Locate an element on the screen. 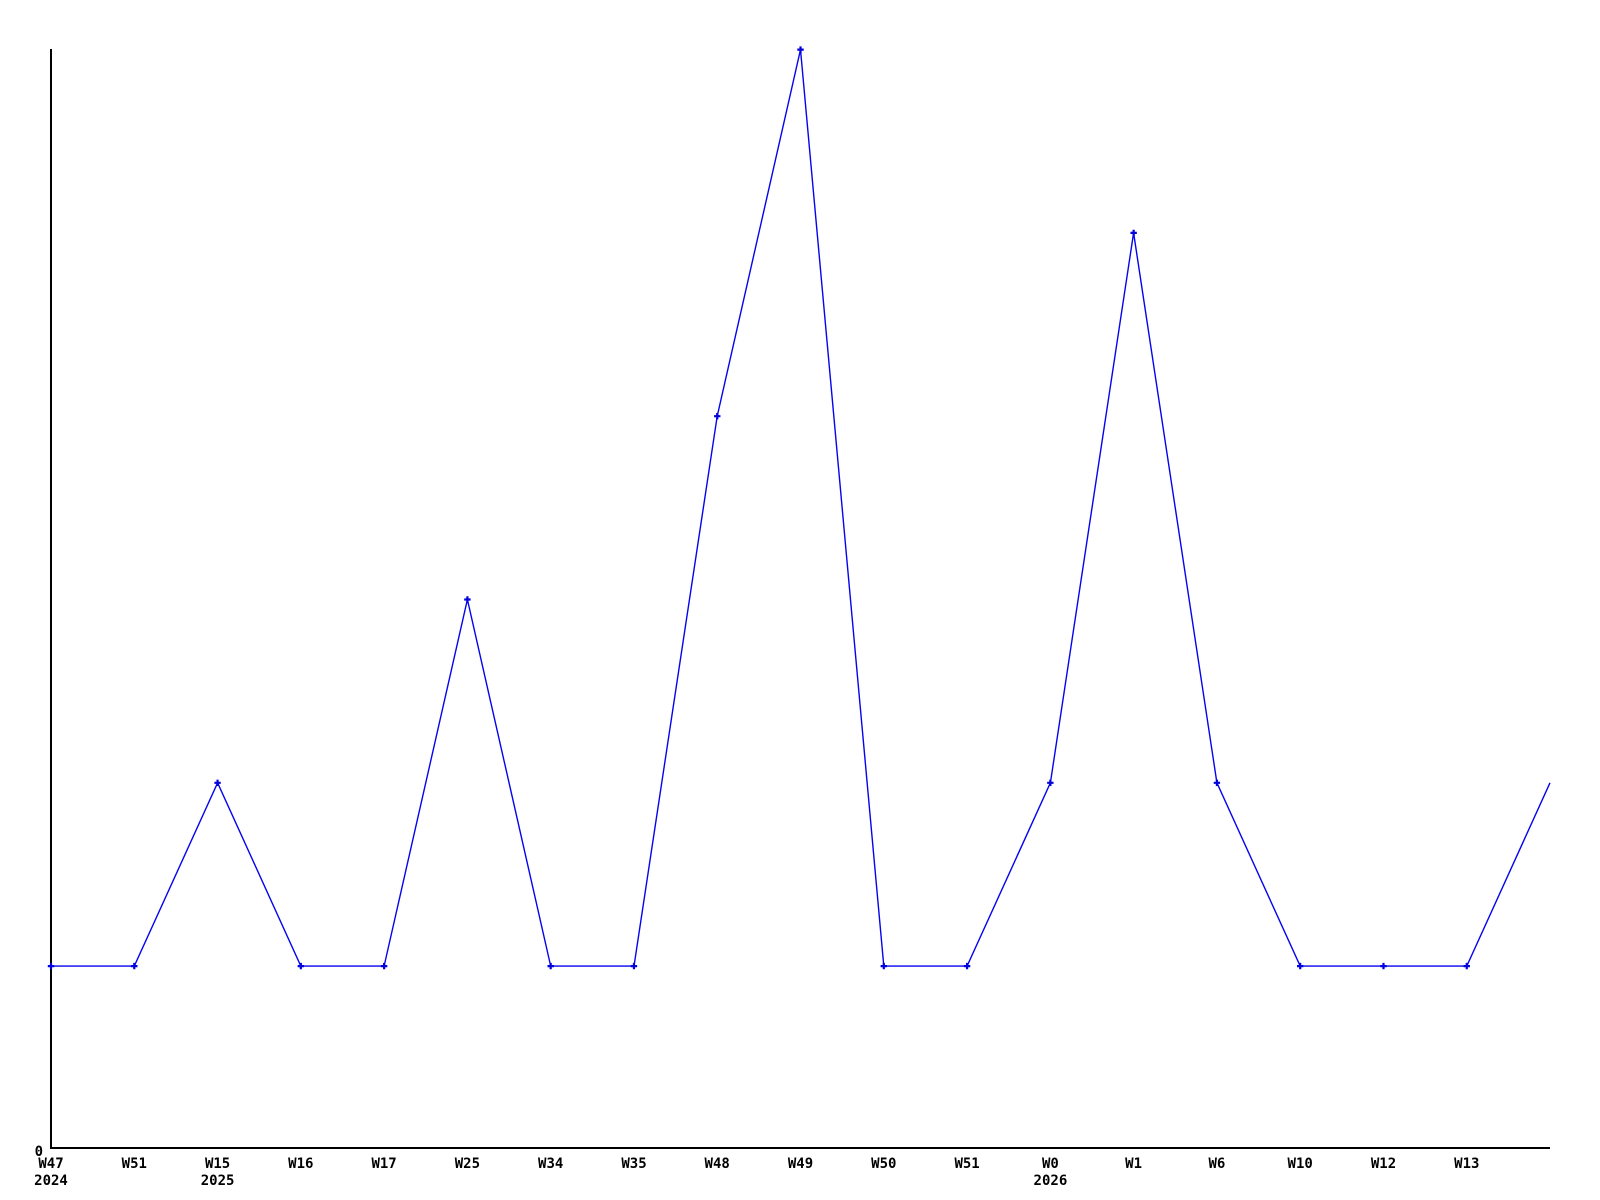 This screenshot has width=1600, height=1200. x-tick-label: W25 is located at coordinates (467, 1164).